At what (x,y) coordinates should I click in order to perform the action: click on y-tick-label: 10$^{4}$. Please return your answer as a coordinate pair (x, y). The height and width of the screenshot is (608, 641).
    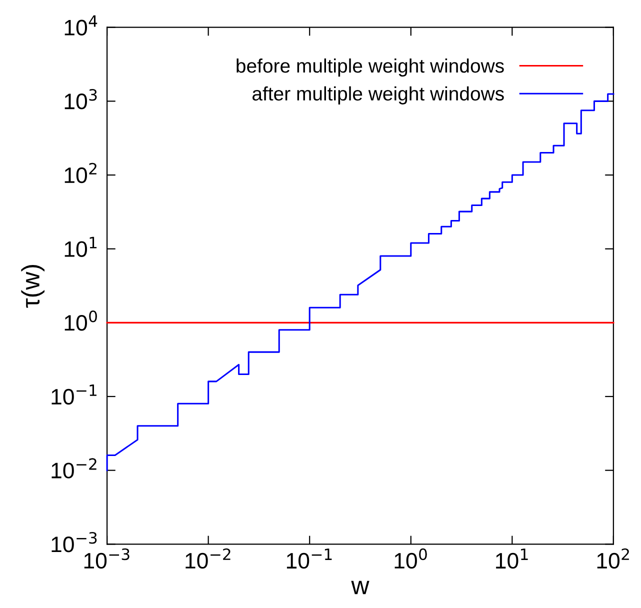
    Looking at the image, I should click on (81, 25).